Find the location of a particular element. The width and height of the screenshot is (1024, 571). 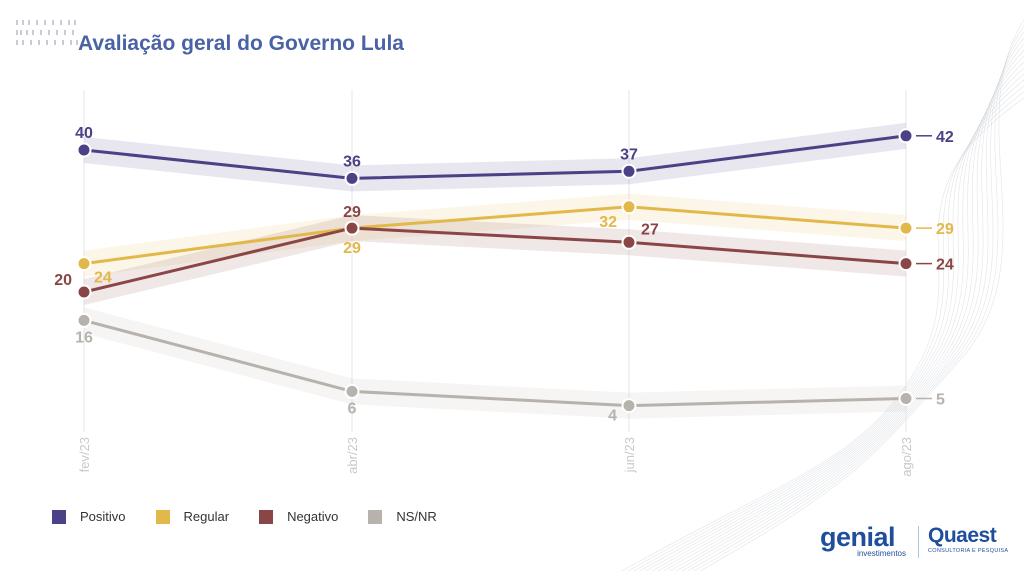

legend-item: Negativo is located at coordinates (298, 516).